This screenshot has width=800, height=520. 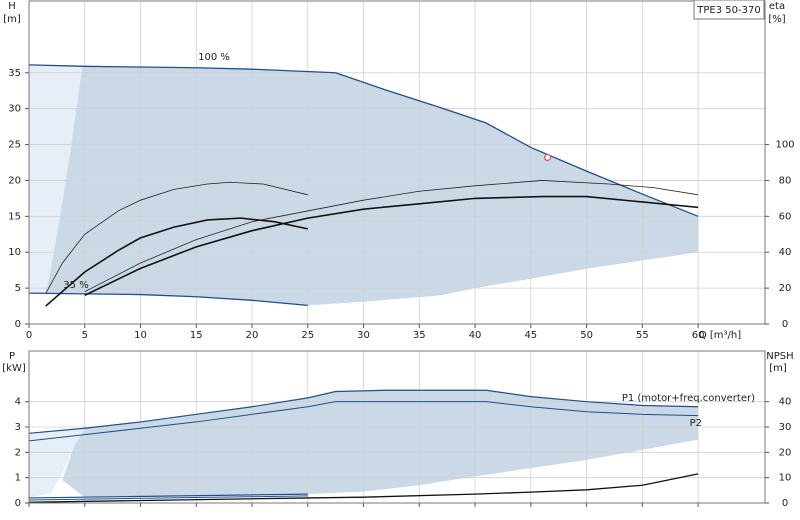 What do you see at coordinates (785, 427) in the screenshot?
I see `y2-tick-label: 30` at bounding box center [785, 427].